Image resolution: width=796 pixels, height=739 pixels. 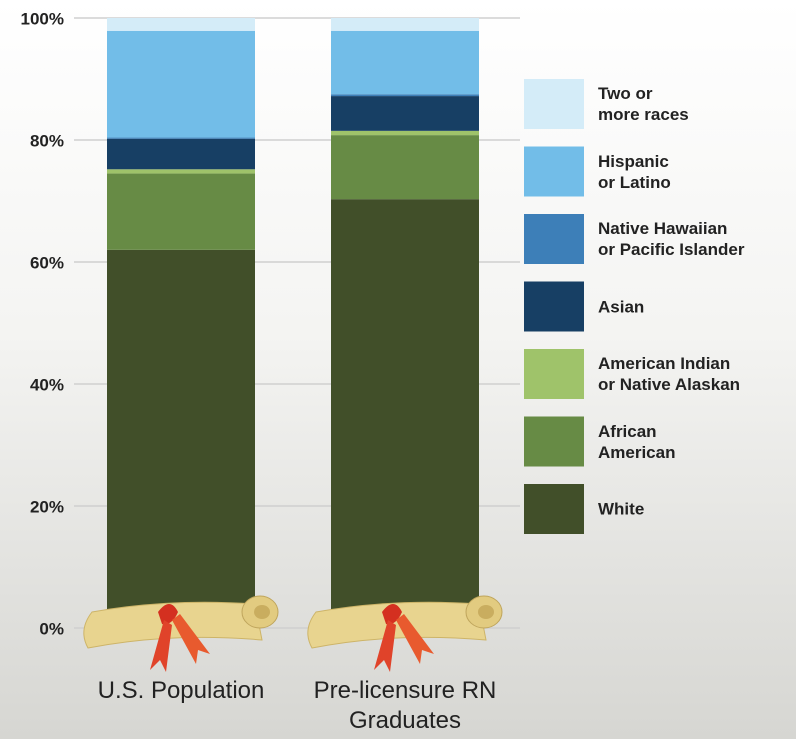 I want to click on y-tick-label: 80%, so click(x=47, y=140).